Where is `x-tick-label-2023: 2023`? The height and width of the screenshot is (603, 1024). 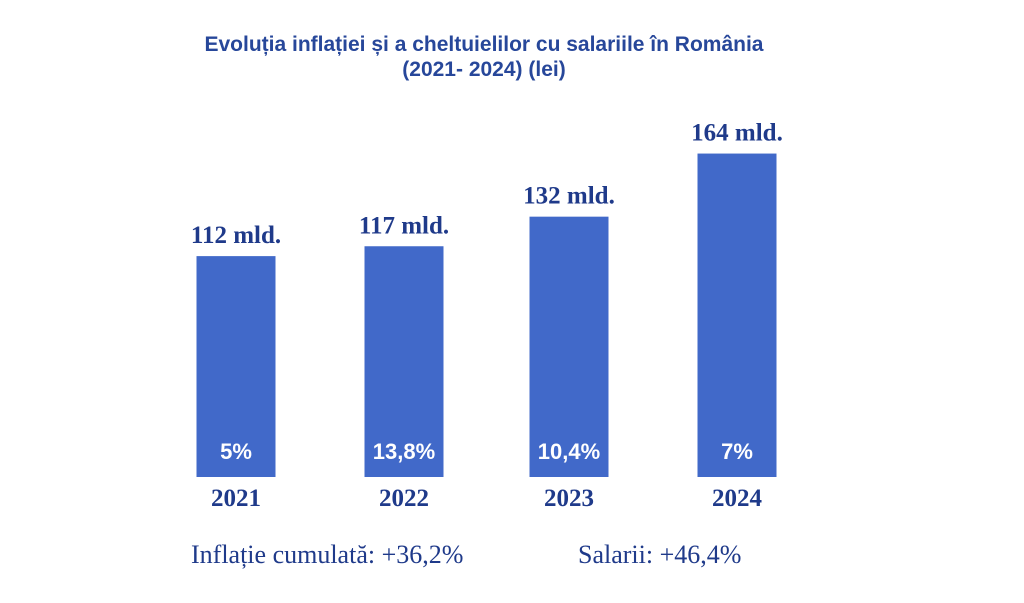
x-tick-label-2023: 2023 is located at coordinates (569, 498).